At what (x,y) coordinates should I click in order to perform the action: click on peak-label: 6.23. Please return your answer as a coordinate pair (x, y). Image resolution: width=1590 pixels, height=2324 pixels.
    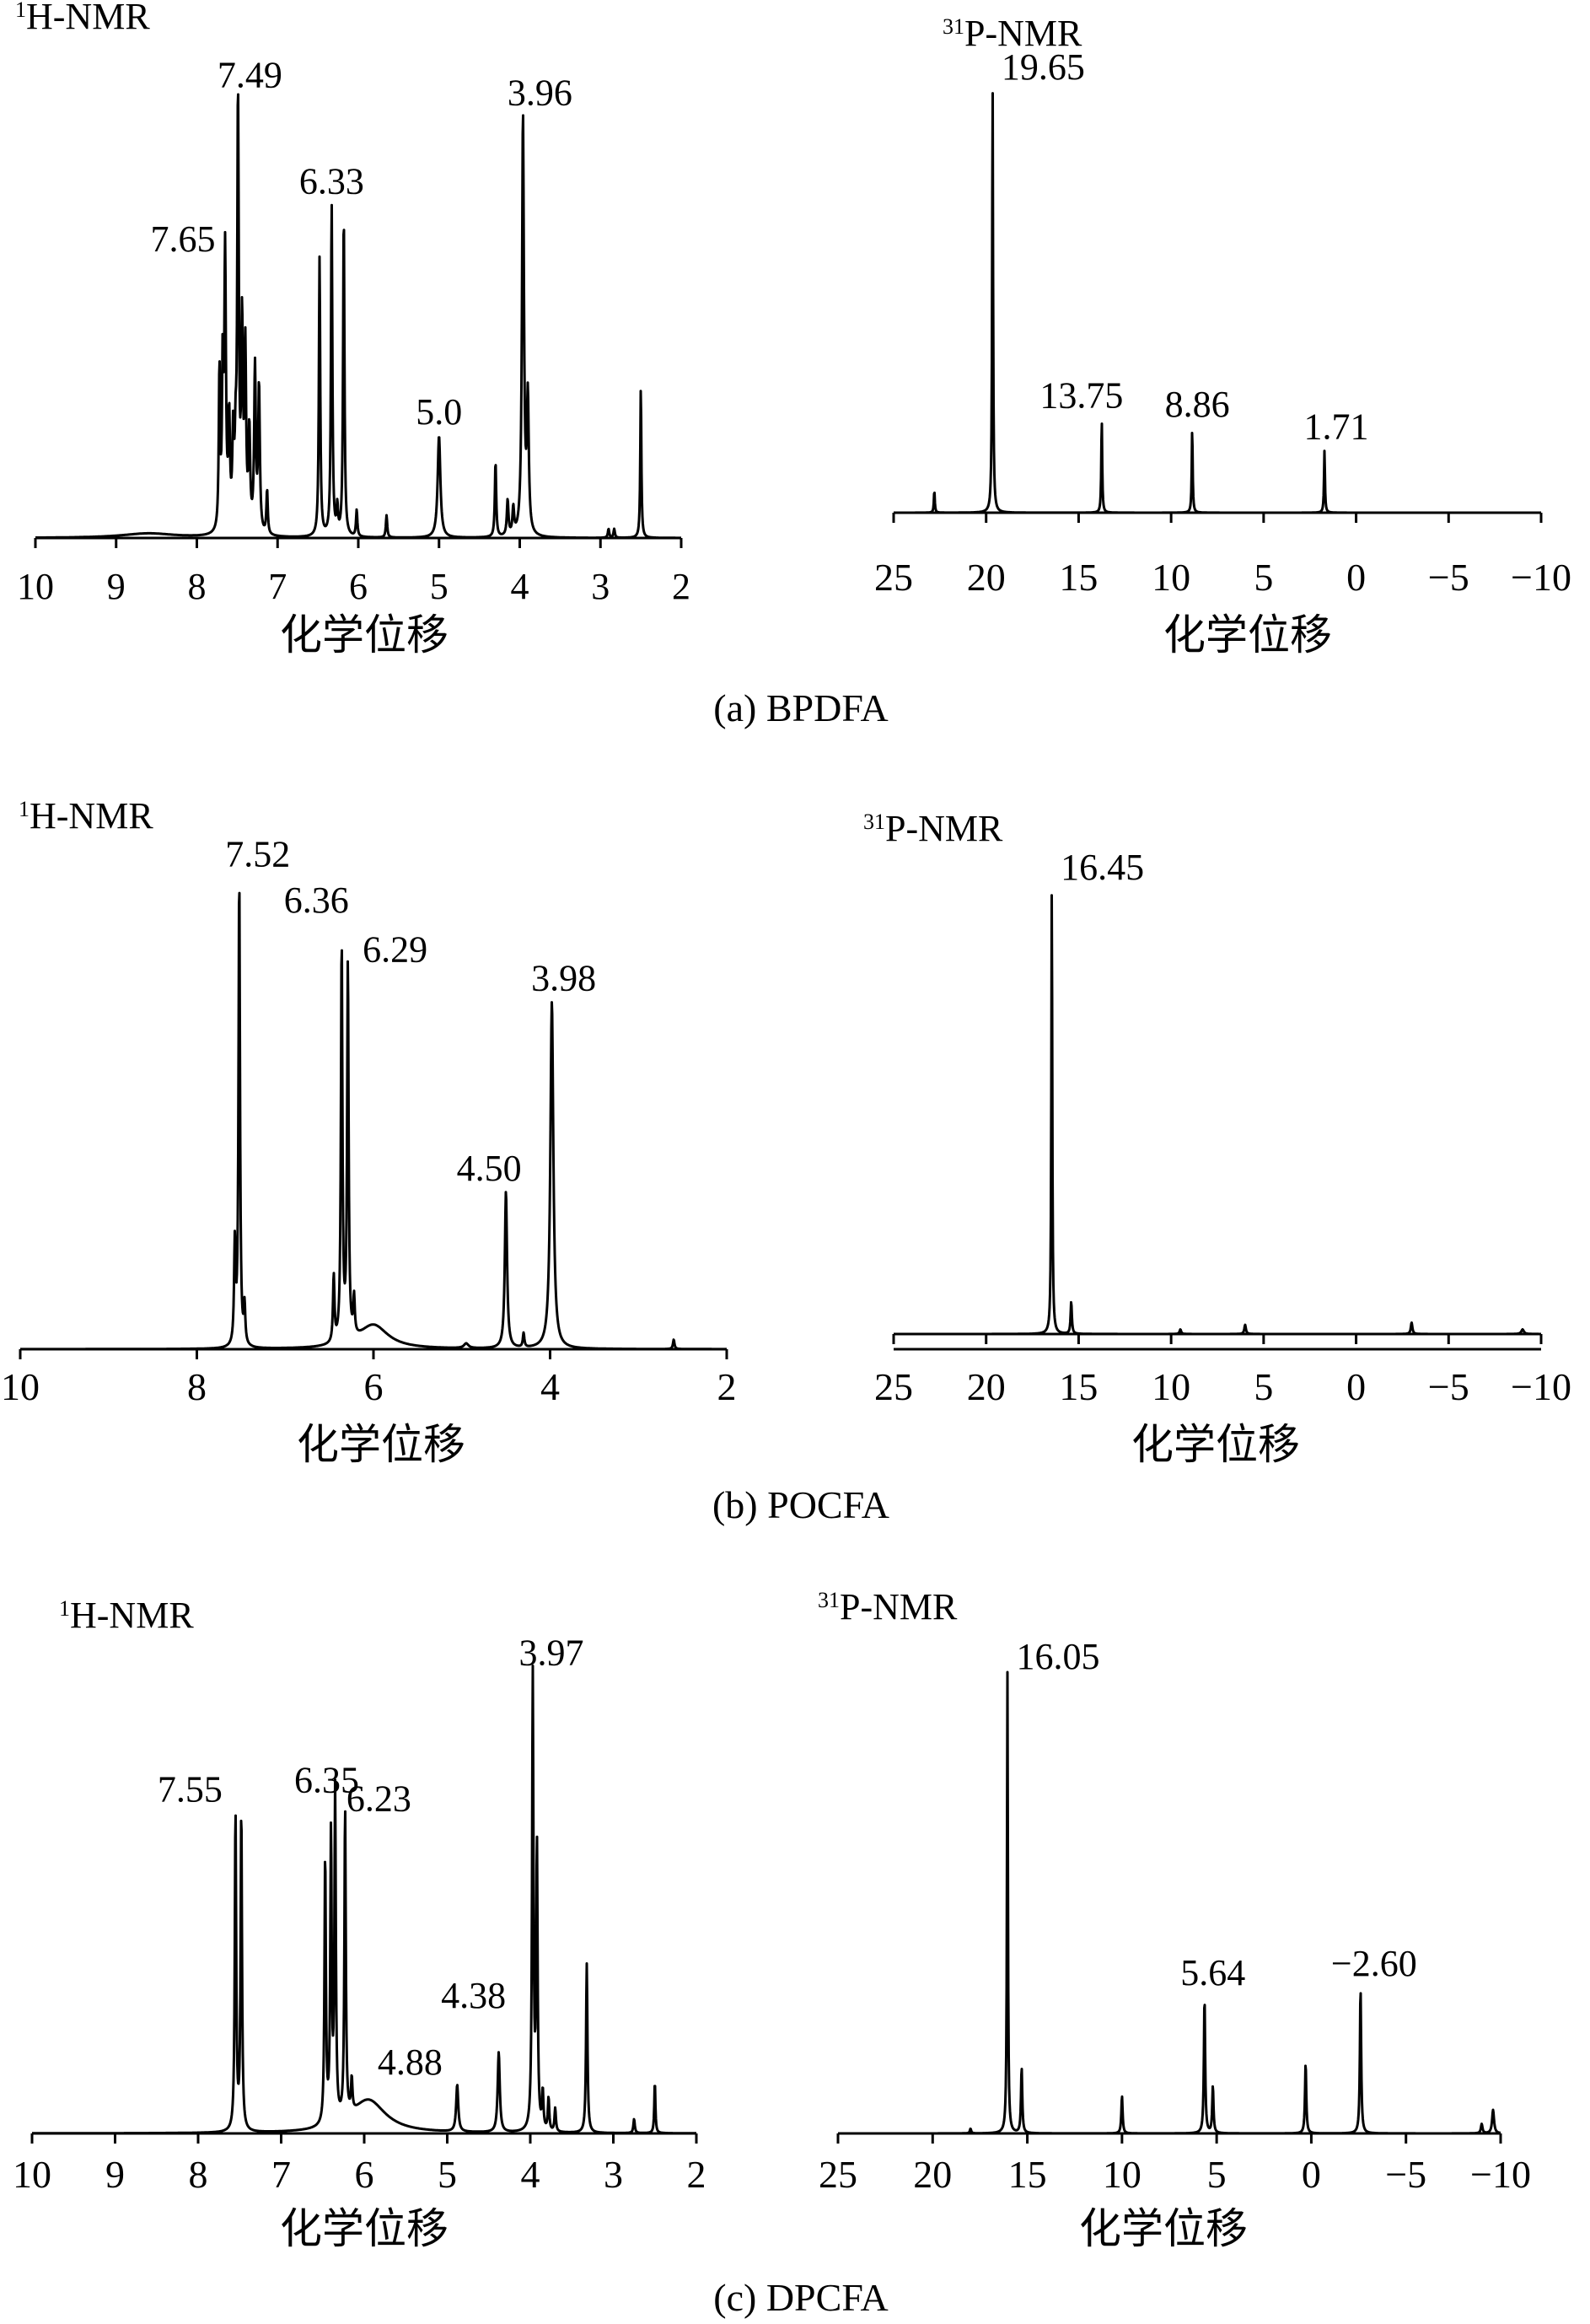
    Looking at the image, I should click on (378, 1799).